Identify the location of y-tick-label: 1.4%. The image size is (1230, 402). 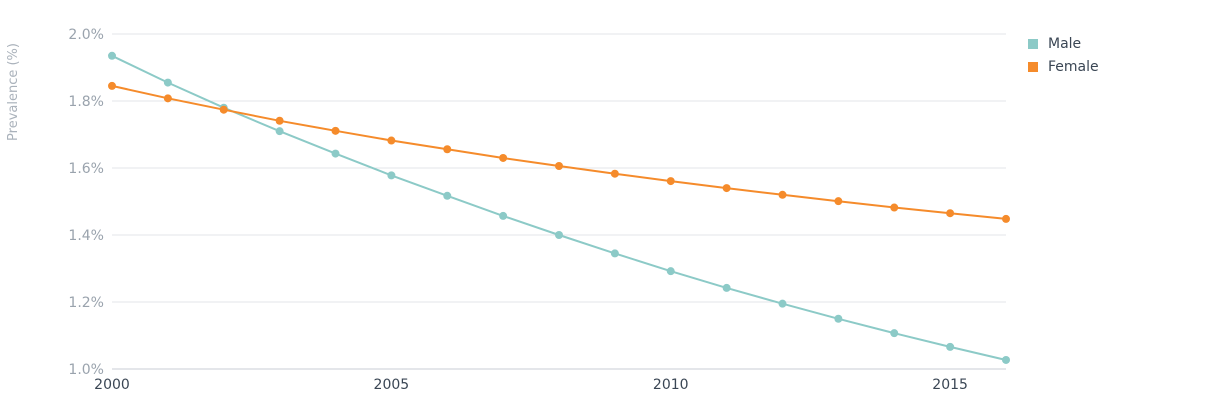
(86, 236).